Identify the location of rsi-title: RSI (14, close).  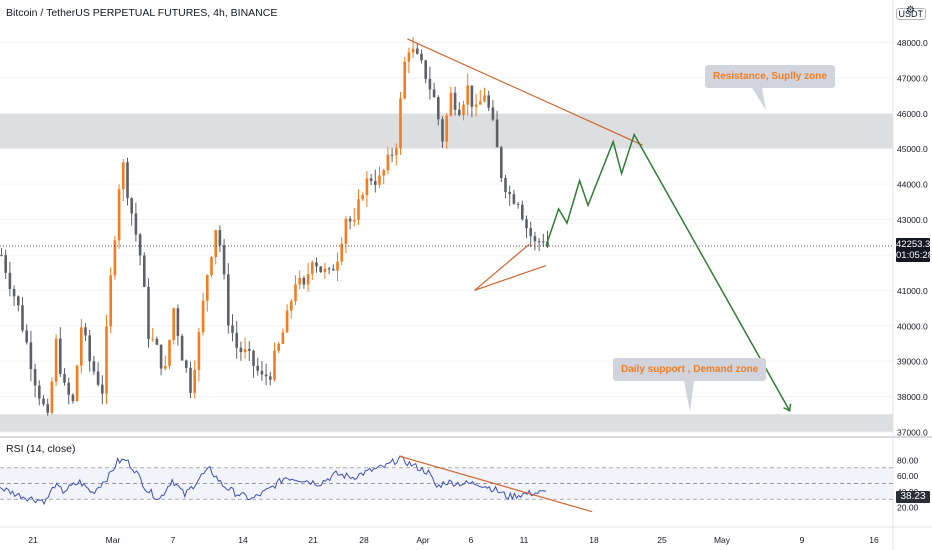
(41, 449).